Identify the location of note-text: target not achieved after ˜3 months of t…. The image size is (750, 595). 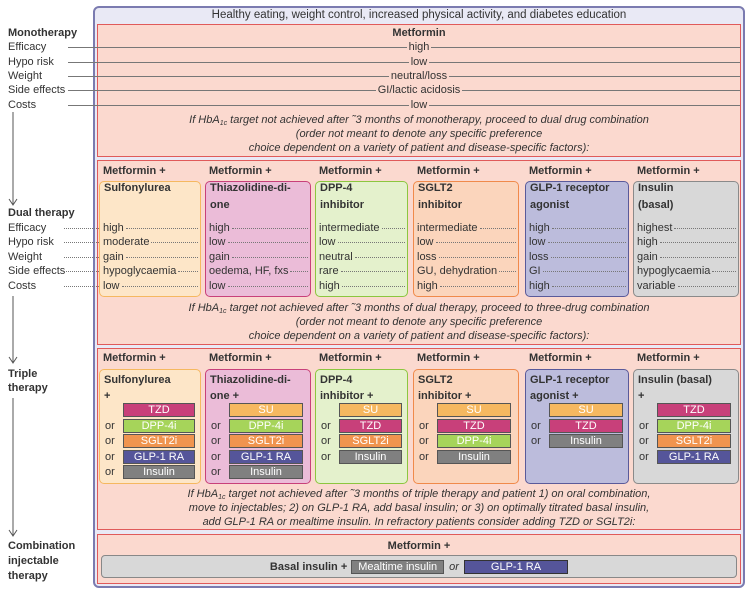
(438, 494).